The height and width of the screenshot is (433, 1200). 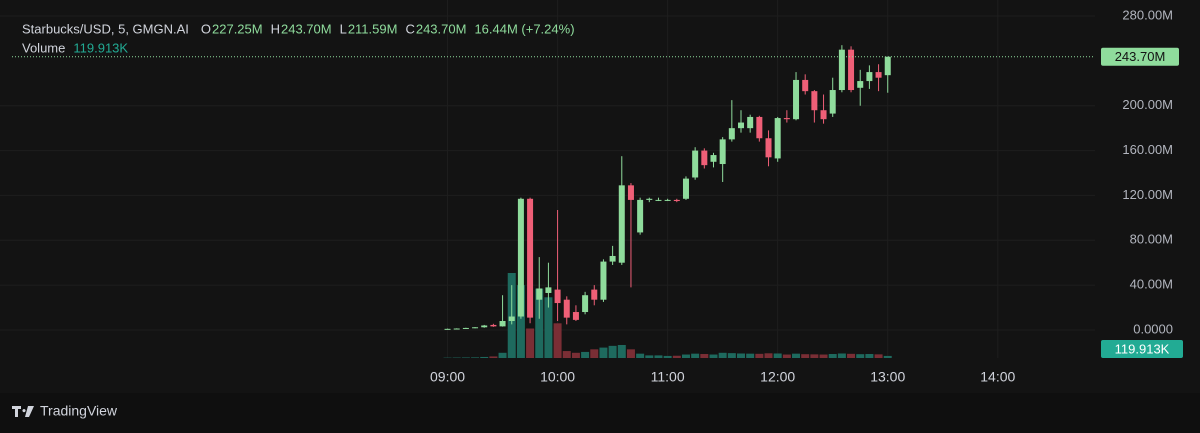 I want to click on y-tick-label: 40.00M, so click(x=1151, y=284).